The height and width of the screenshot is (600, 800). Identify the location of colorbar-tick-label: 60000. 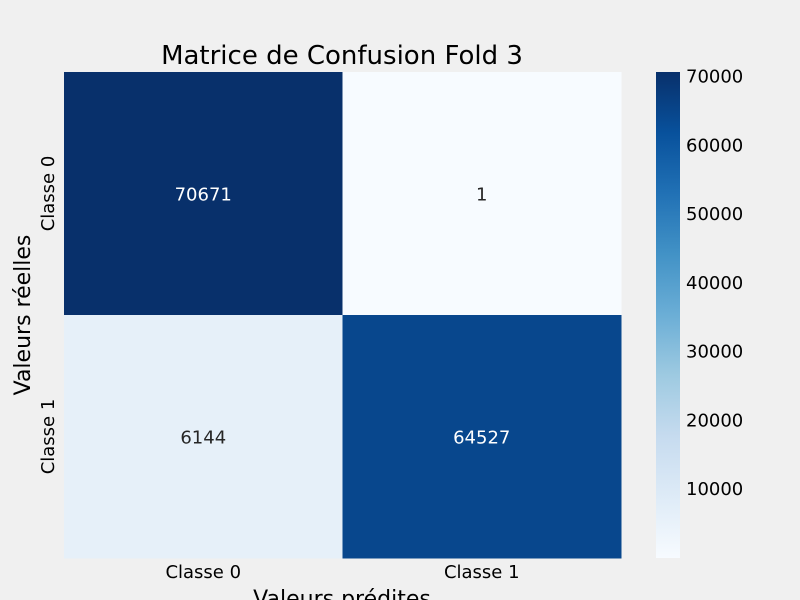
(714, 145).